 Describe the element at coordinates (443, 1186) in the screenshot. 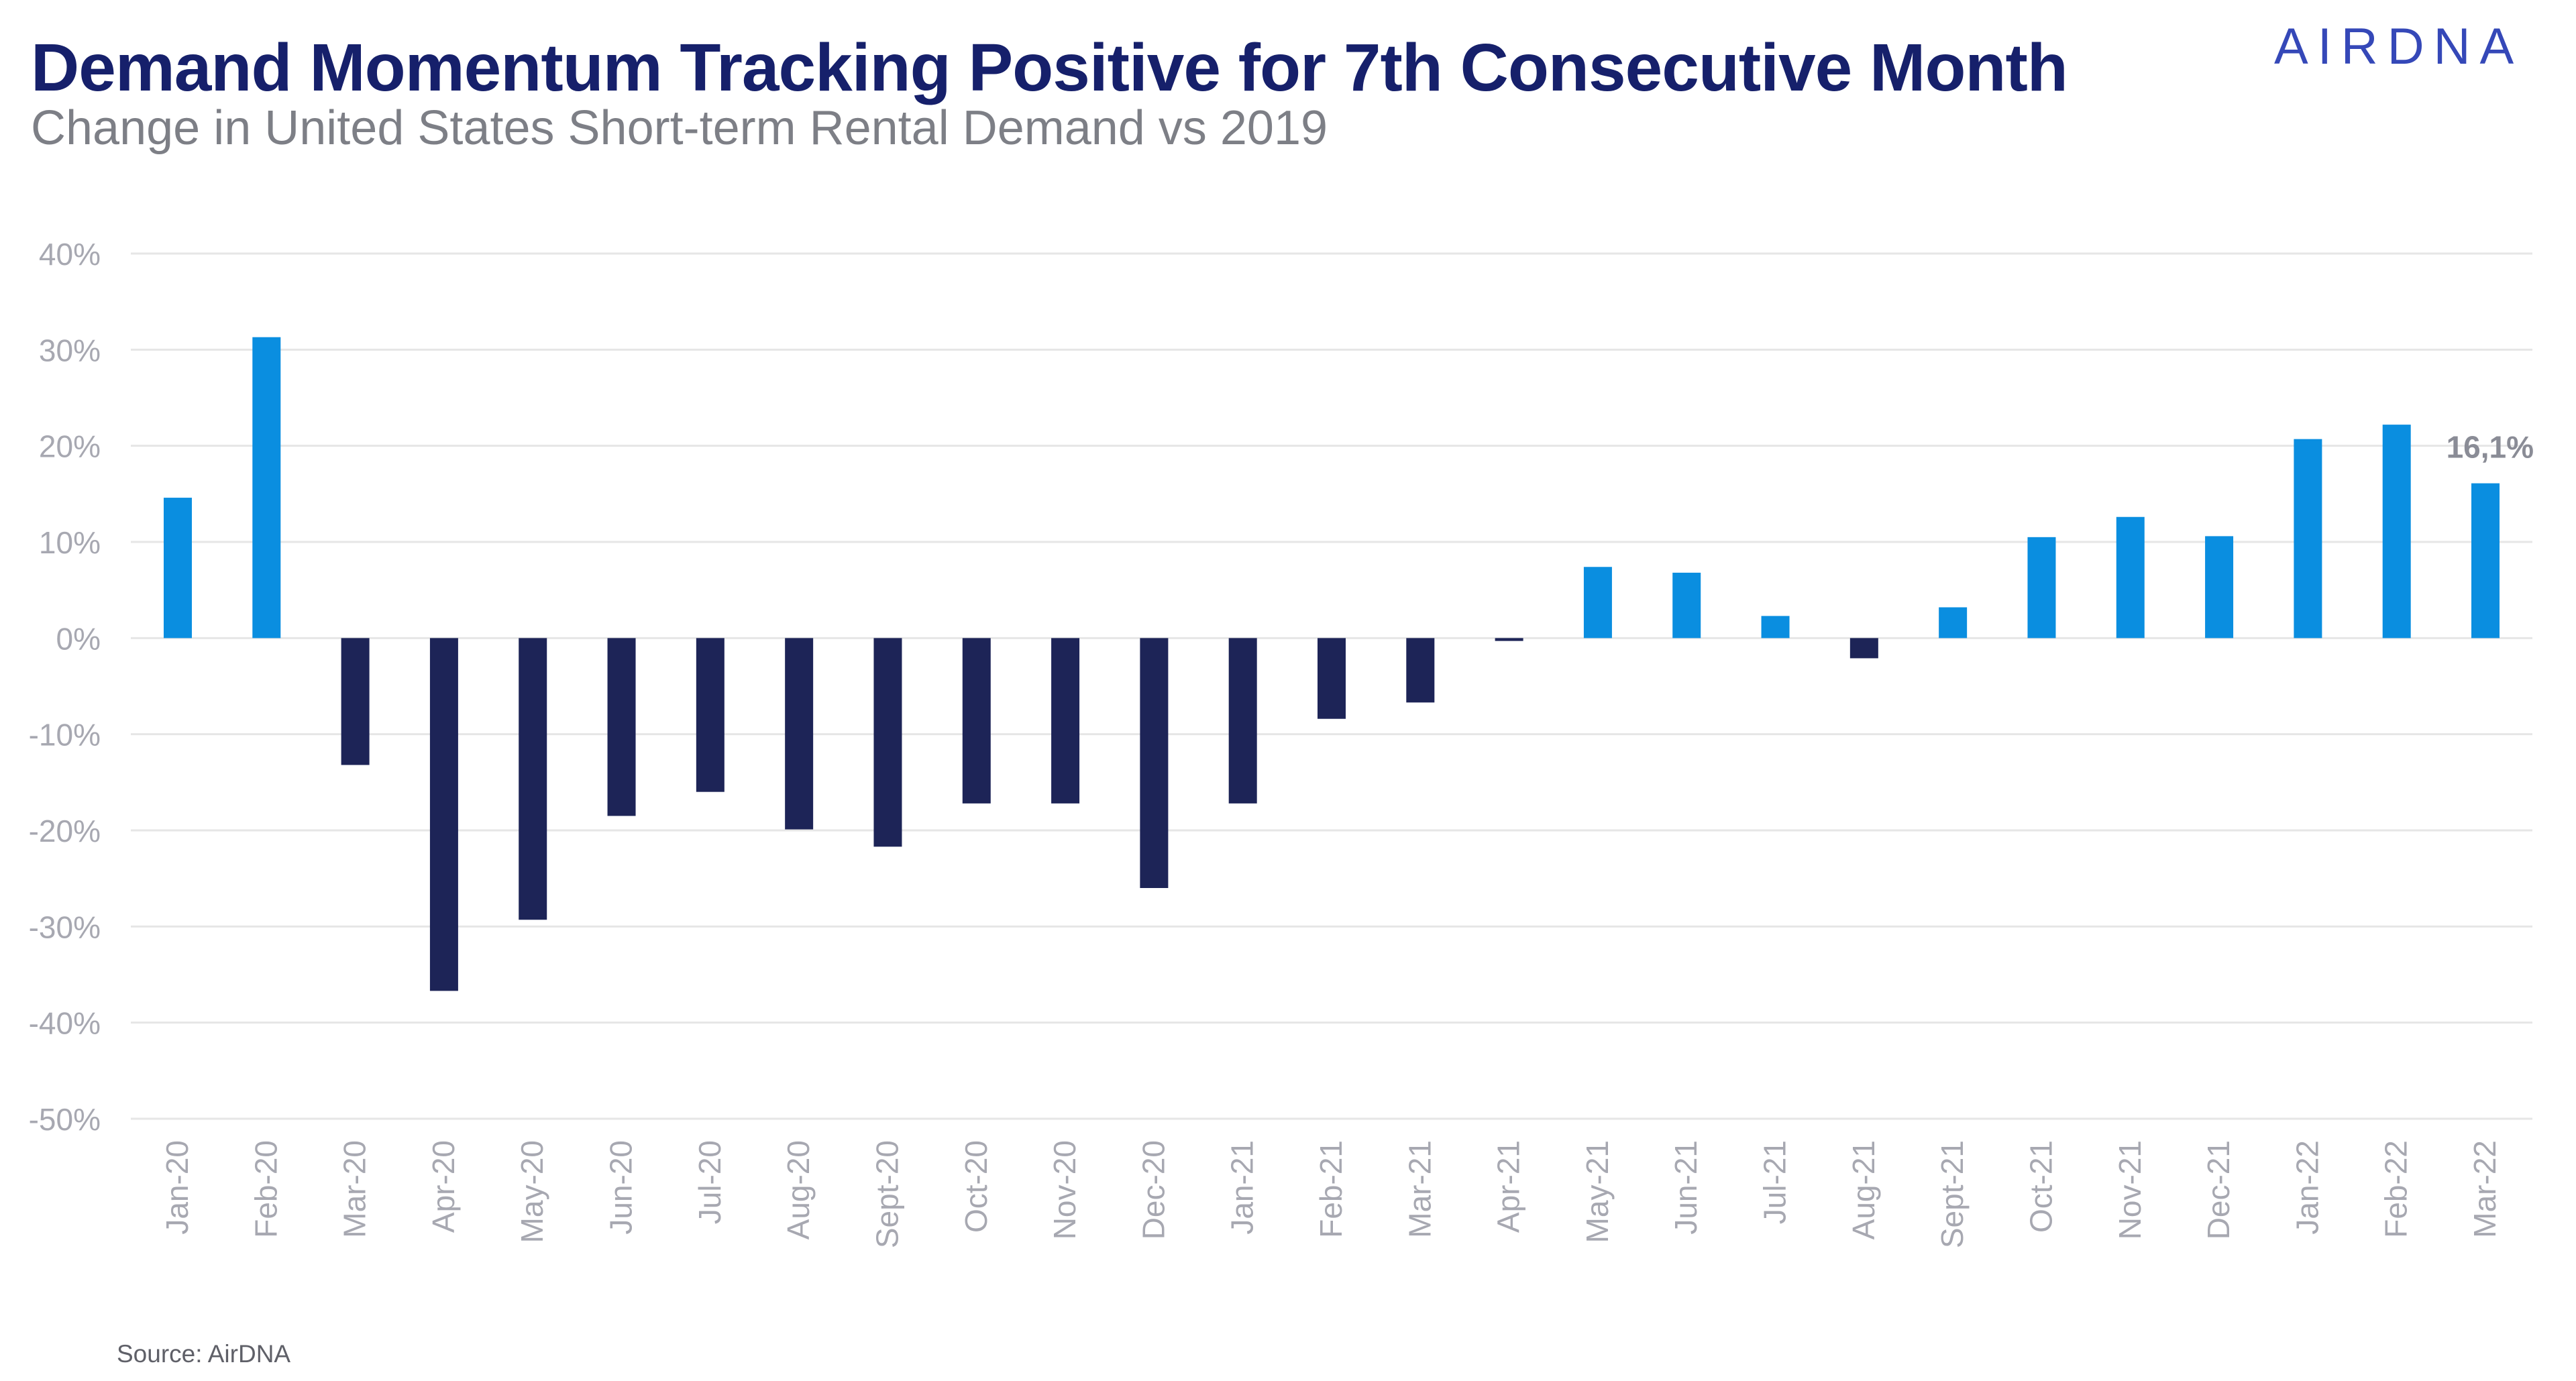

I see `x-tick-label: Apr-20` at that location.